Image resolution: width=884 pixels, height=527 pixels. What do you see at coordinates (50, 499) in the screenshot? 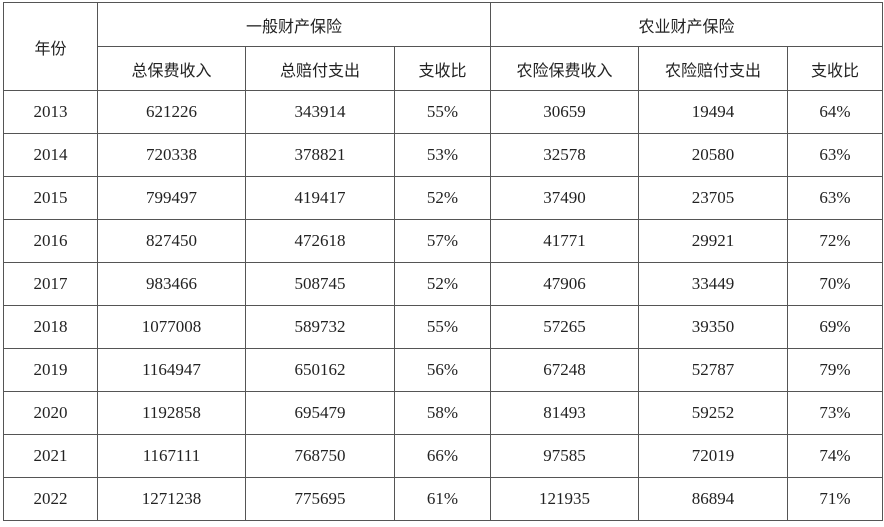
I see `year-cell: 2022` at bounding box center [50, 499].